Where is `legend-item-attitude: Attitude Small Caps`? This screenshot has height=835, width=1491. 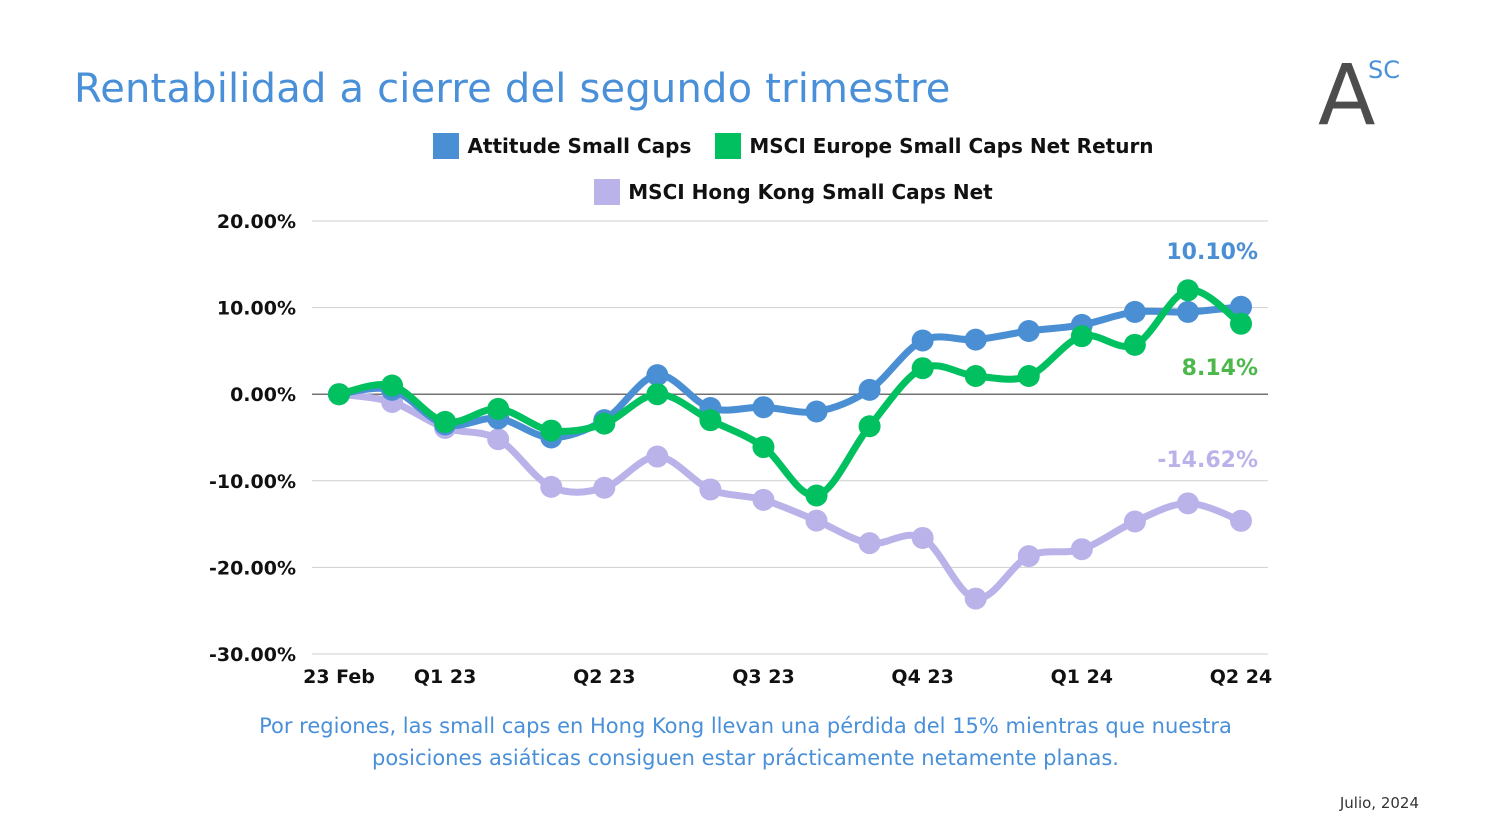
legend-item-attitude: Attitude Small Caps is located at coordinates (562, 146).